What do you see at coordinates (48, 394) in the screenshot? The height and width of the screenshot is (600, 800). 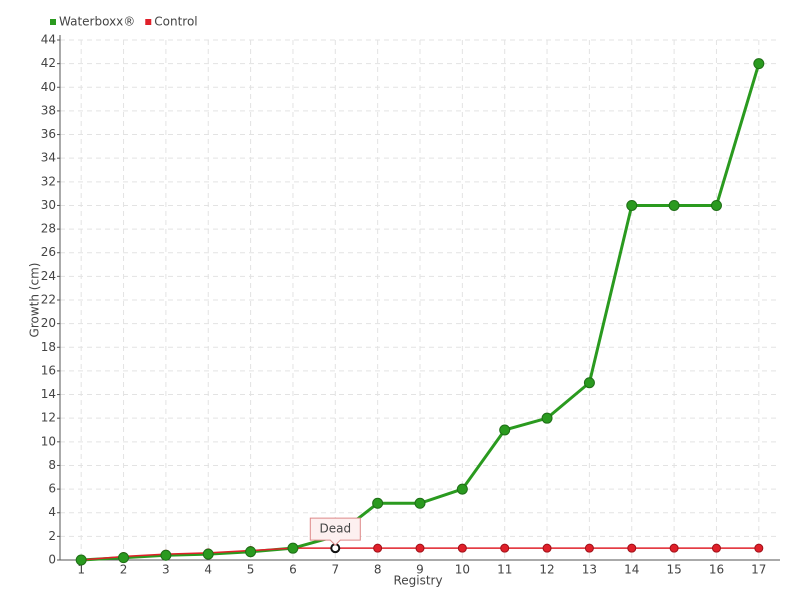 I see `y-tick-label: 14` at bounding box center [48, 394].